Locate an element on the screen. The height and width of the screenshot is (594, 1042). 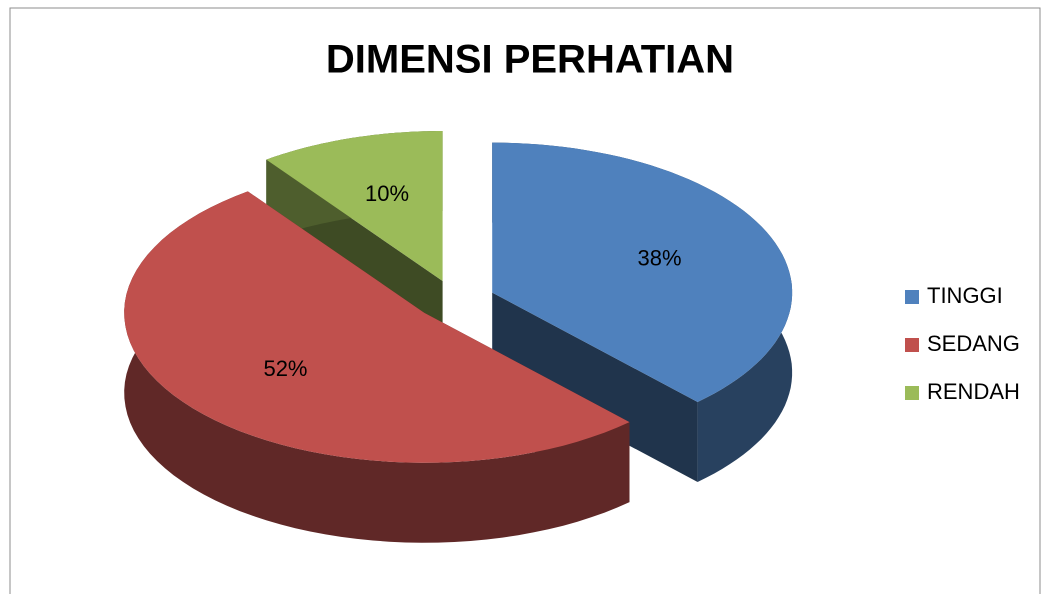
data-label: 10% is located at coordinates (387, 193).